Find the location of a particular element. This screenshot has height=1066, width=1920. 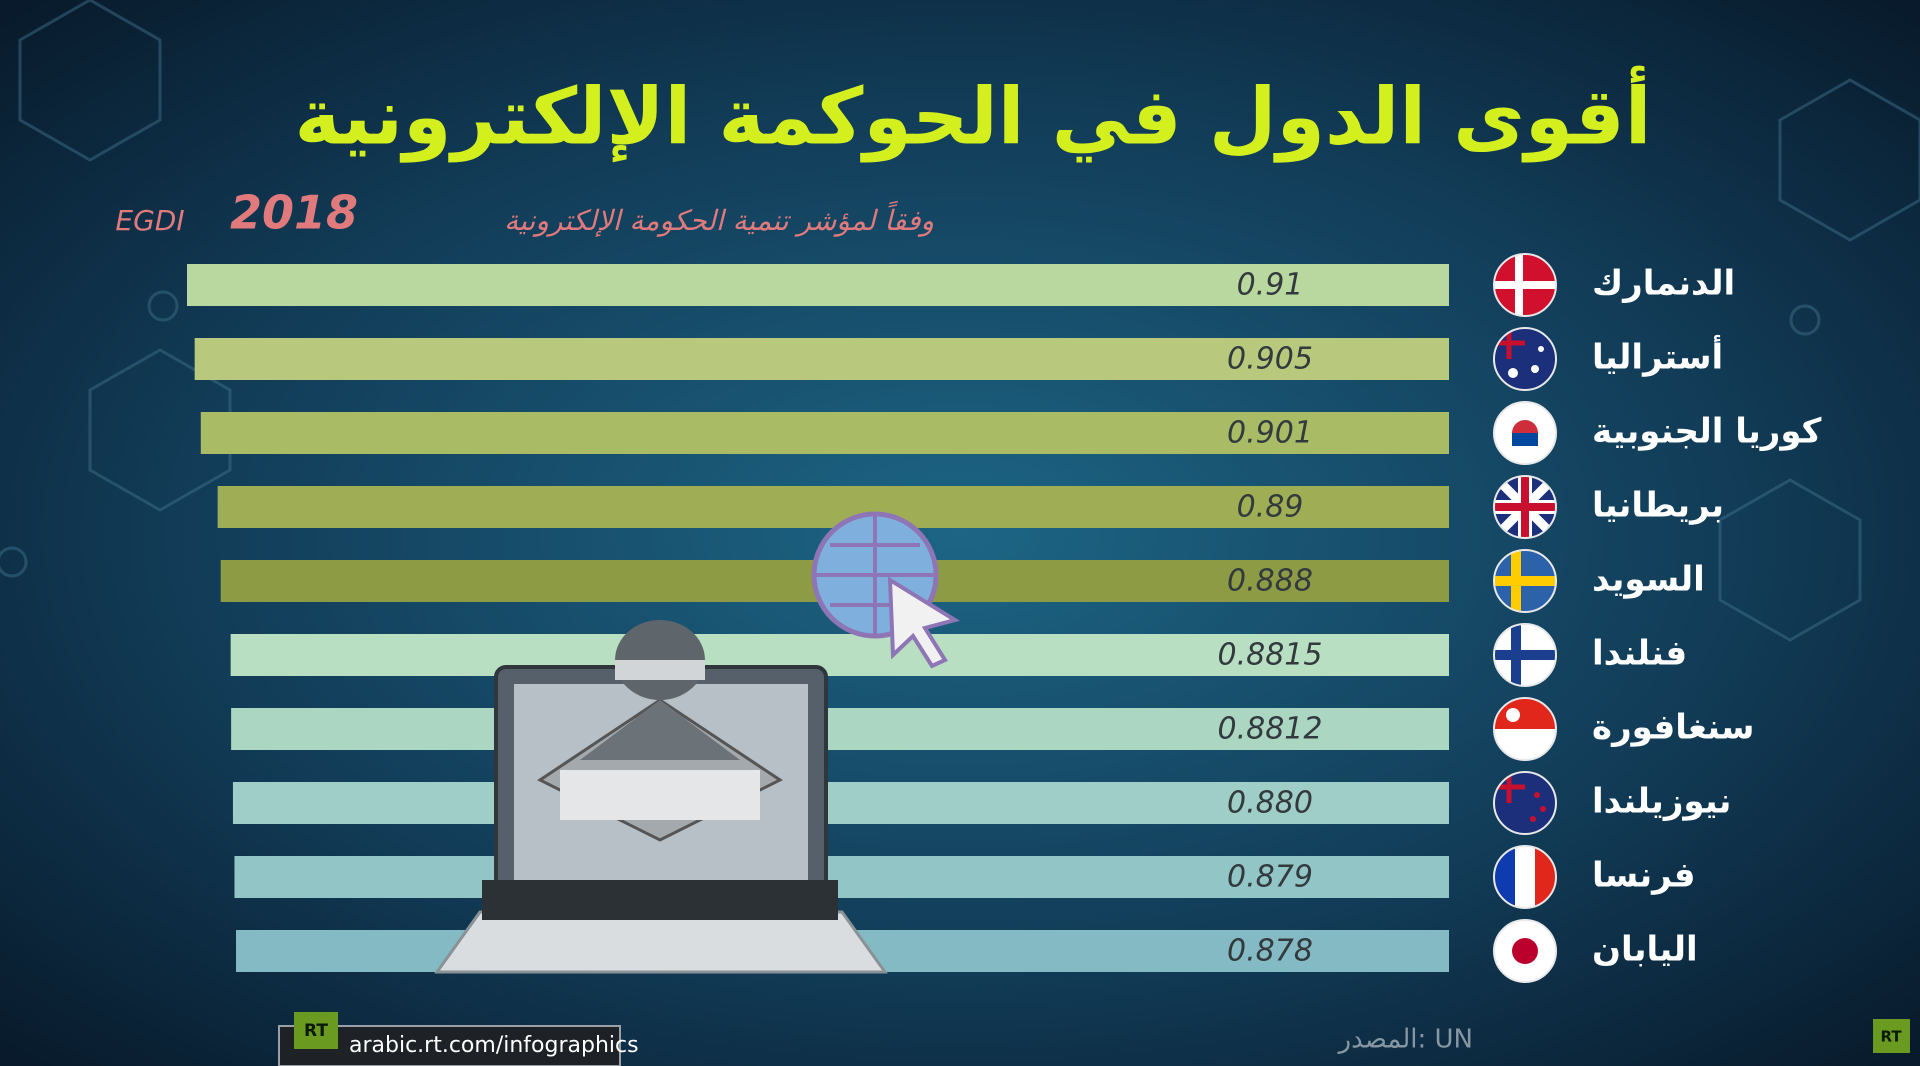

flag-field is located at coordinates (1525, 803).